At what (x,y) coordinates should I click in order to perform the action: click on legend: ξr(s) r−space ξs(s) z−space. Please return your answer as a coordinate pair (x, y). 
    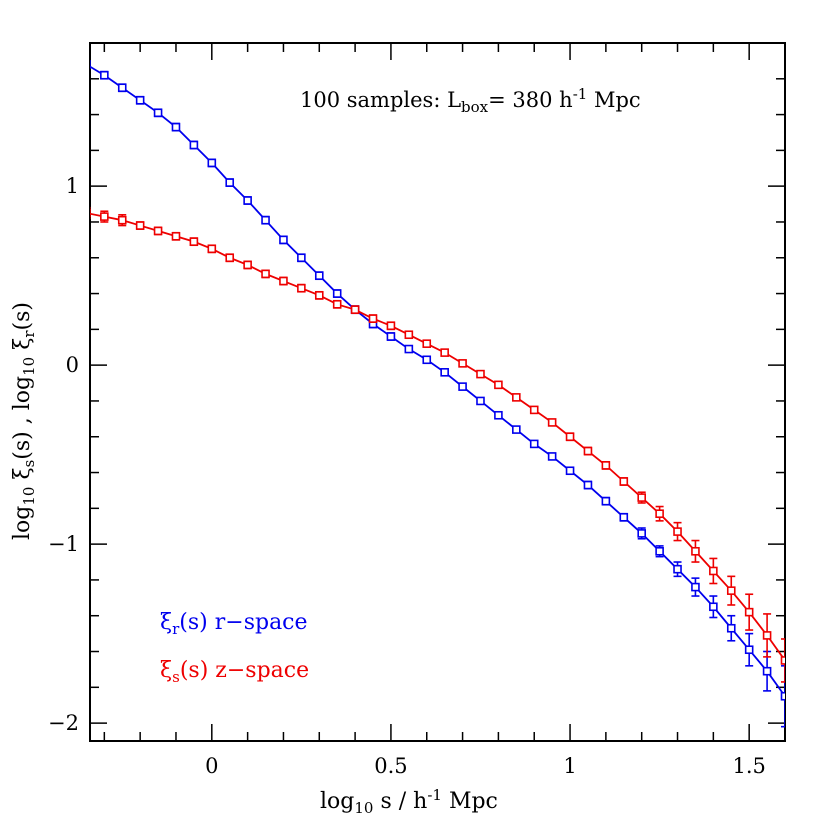
    Looking at the image, I should click on (234, 648).